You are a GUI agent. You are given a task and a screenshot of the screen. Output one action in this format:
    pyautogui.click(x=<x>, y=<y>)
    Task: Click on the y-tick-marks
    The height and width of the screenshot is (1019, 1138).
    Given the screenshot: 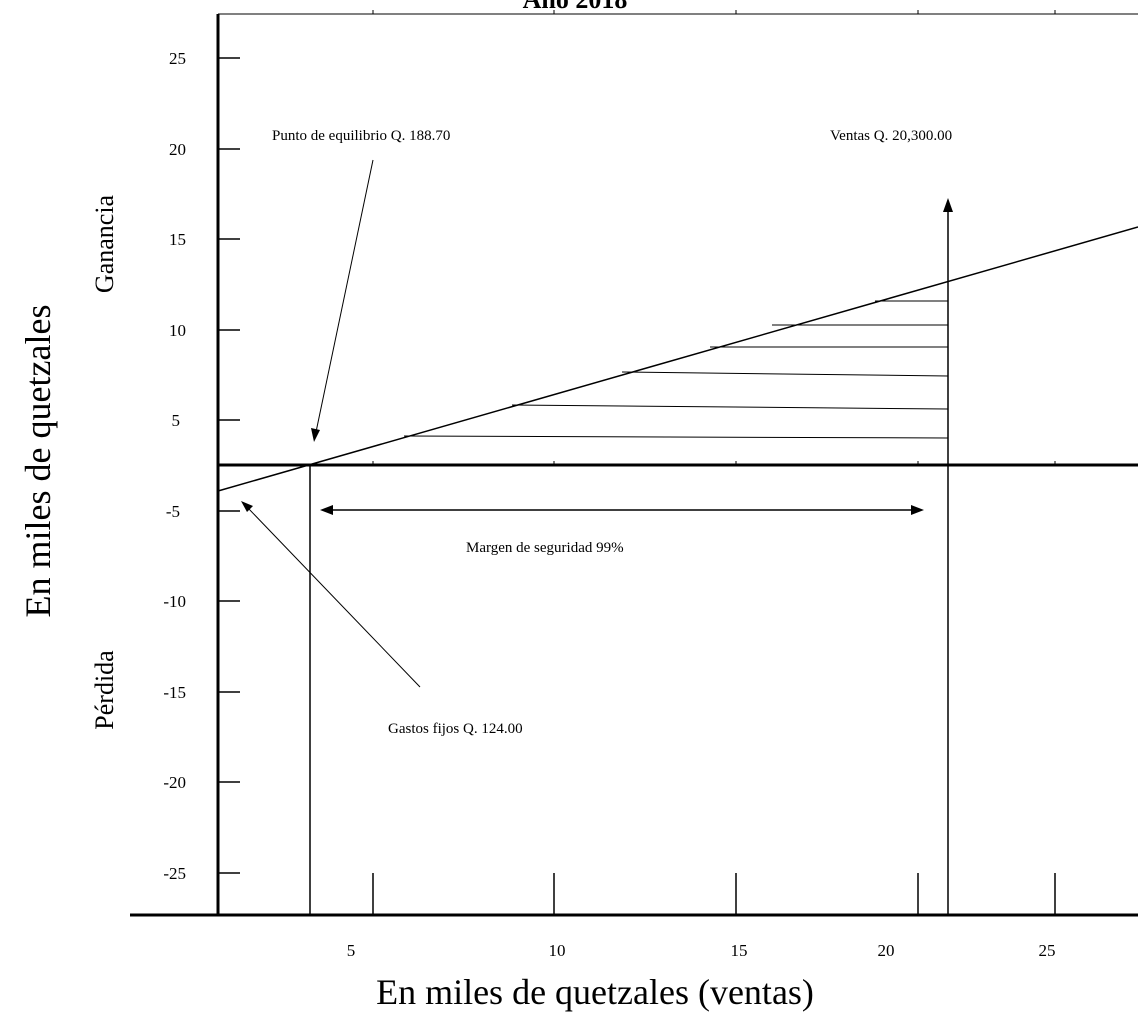 What is the action you would take?
    pyautogui.click(x=229, y=465)
    